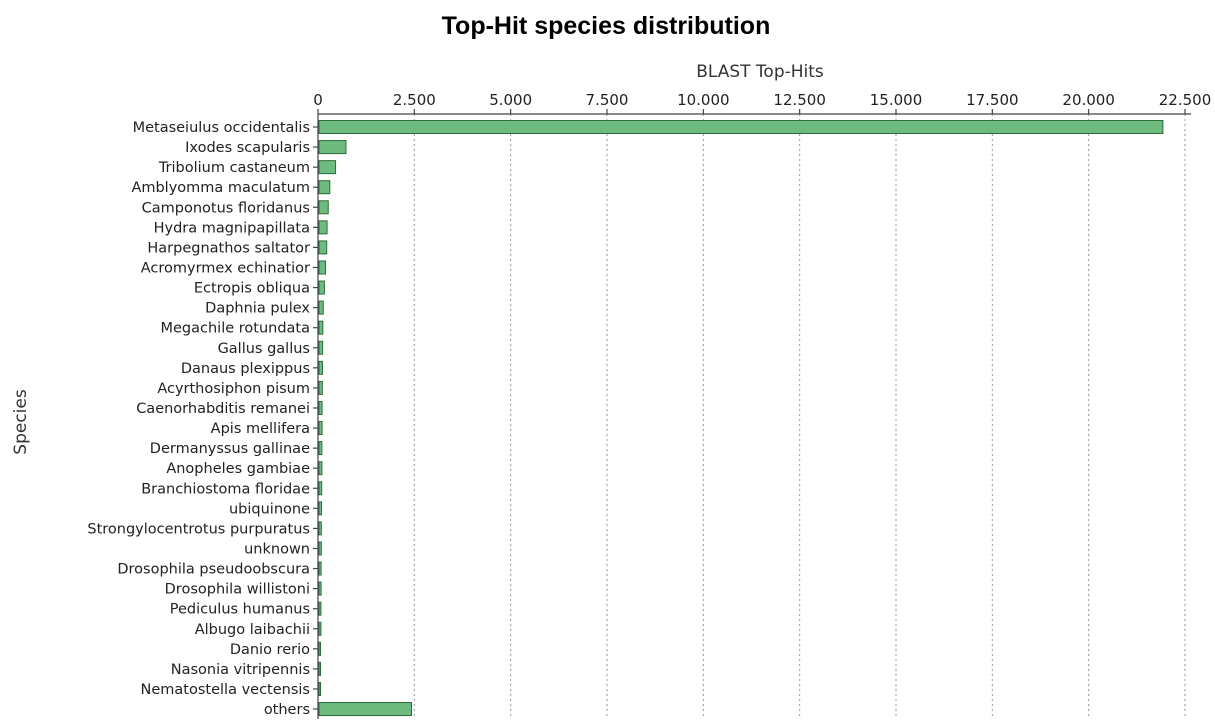 Image resolution: width=1215 pixels, height=726 pixels. What do you see at coordinates (213, 570) in the screenshot?
I see `category-label: Drosophila pseudoobscura` at bounding box center [213, 570].